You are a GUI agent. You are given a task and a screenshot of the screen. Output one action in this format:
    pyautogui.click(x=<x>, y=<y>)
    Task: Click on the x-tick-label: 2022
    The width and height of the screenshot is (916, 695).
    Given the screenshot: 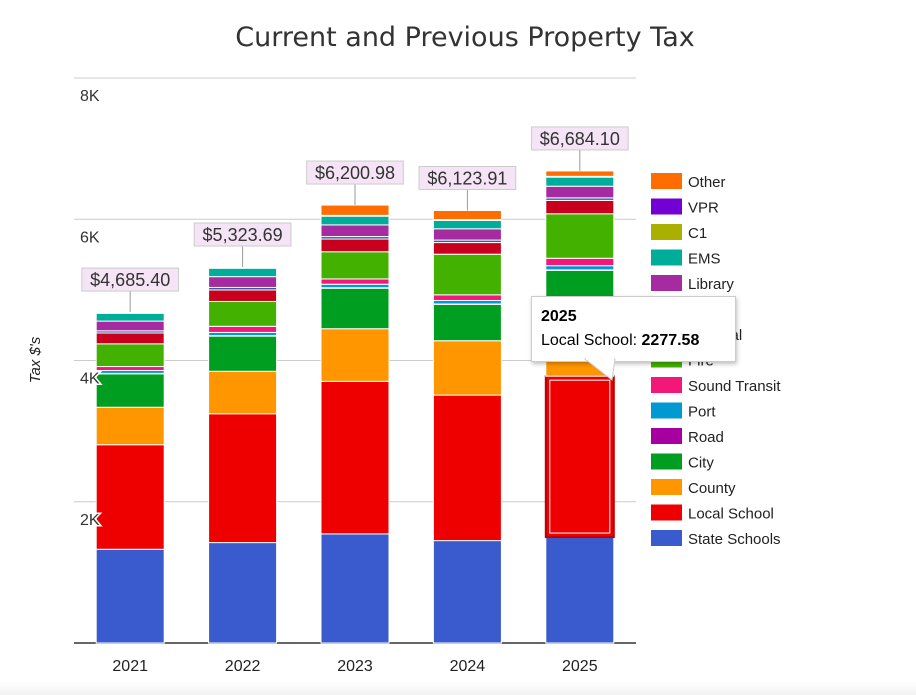 What is the action you would take?
    pyautogui.click(x=243, y=666)
    